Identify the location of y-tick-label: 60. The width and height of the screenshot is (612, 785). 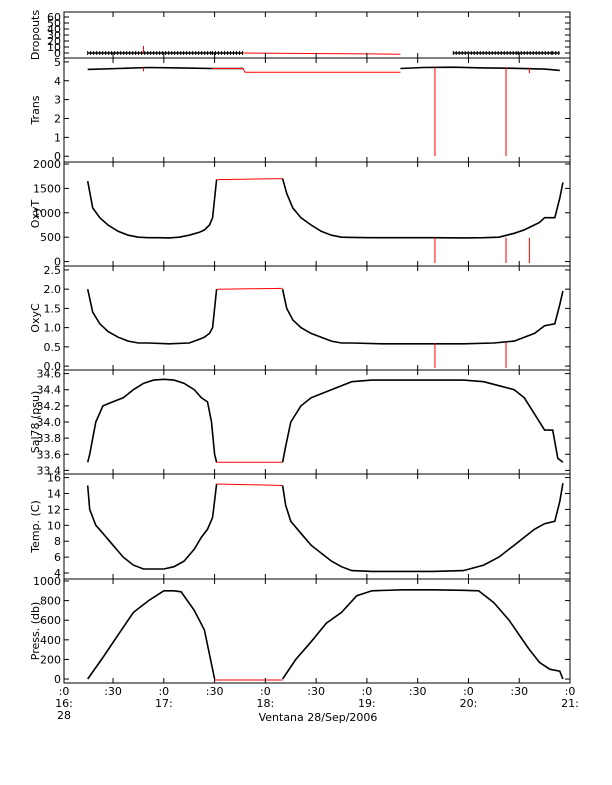
(54, 17).